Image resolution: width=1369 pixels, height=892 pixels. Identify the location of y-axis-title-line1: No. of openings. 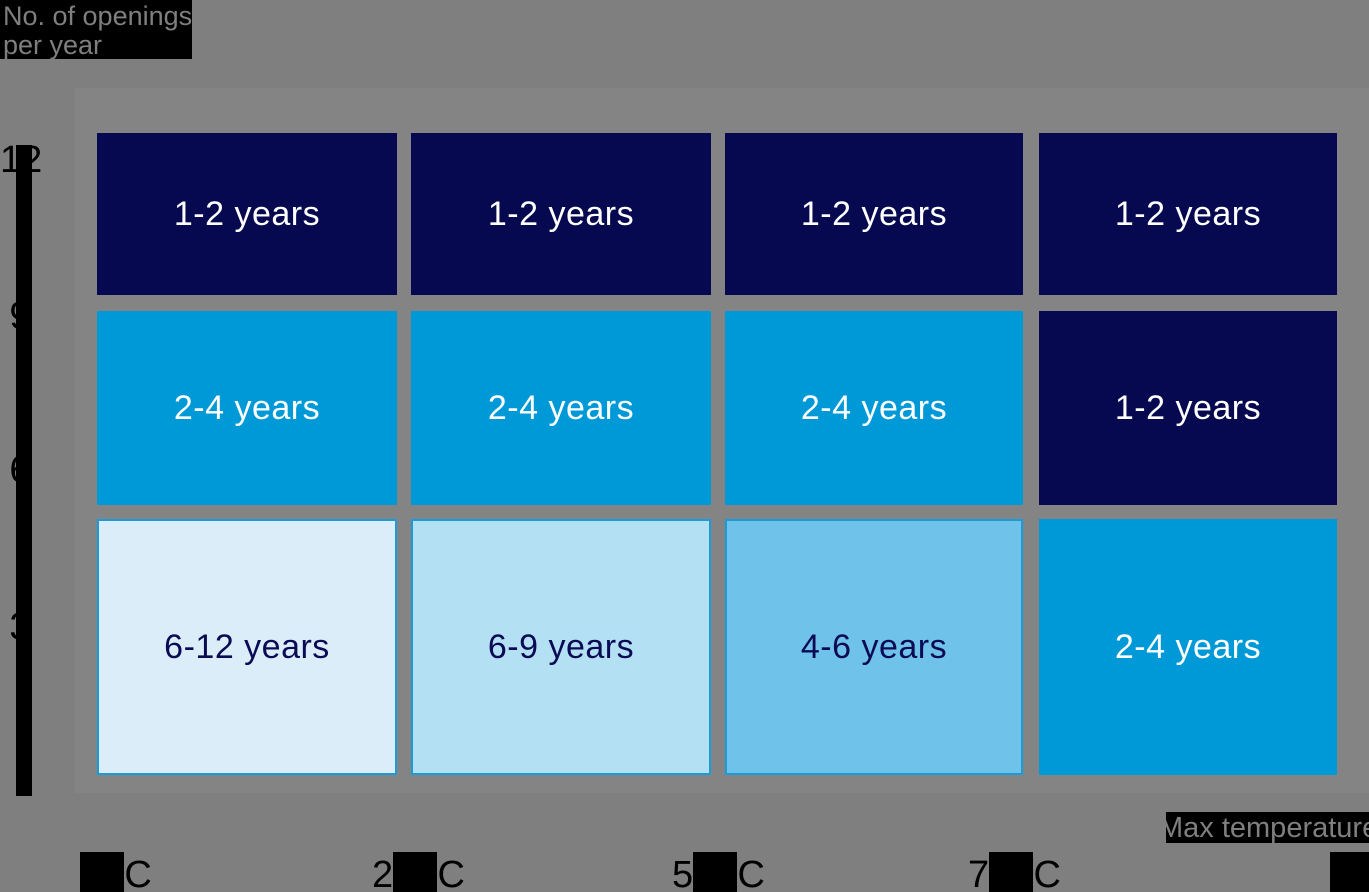
(98, 16).